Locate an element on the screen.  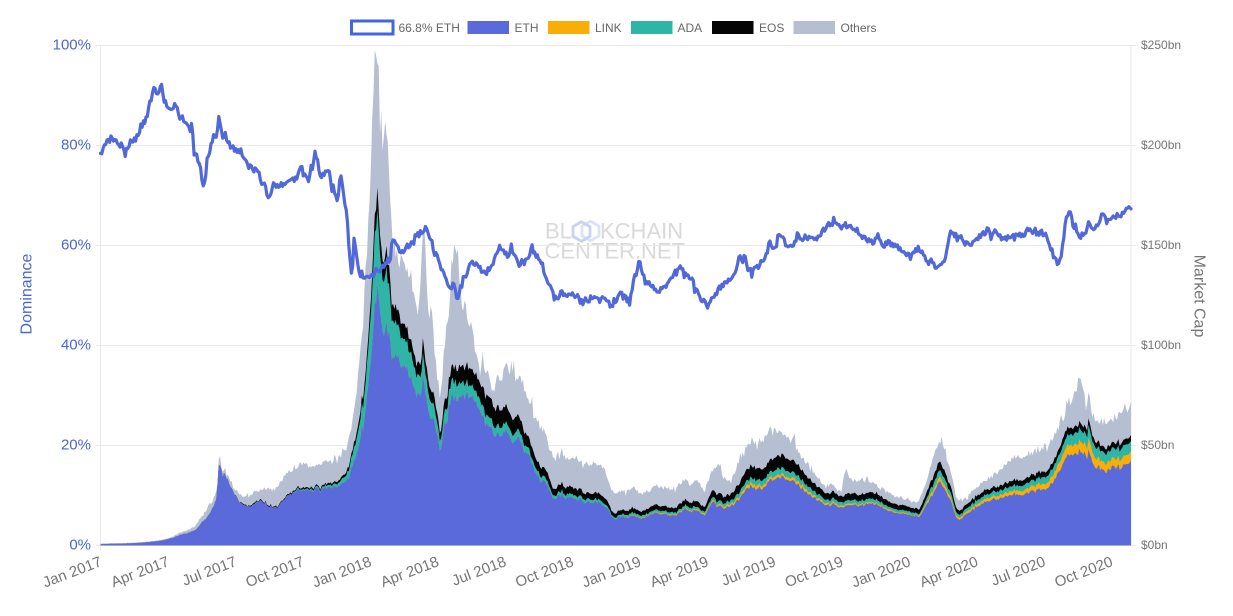
svg-text: 20% is located at coordinates (76, 444).